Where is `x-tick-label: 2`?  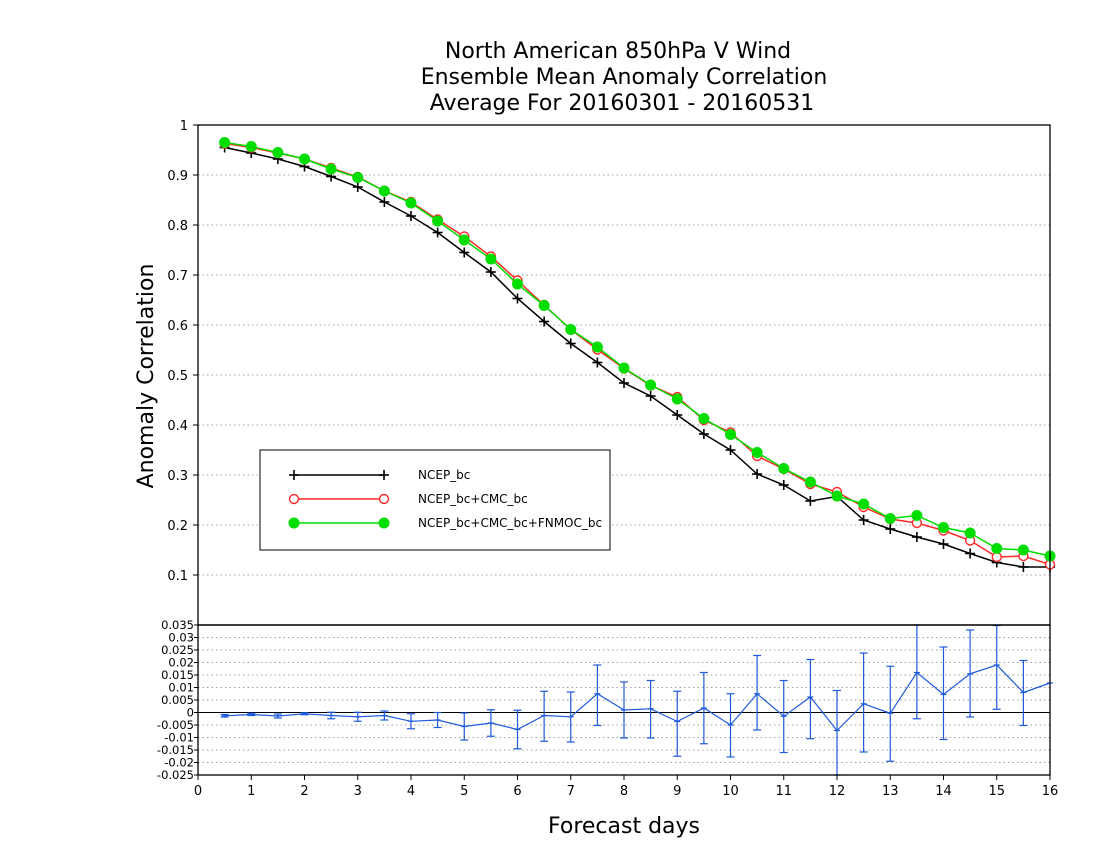
x-tick-label: 2 is located at coordinates (304, 791).